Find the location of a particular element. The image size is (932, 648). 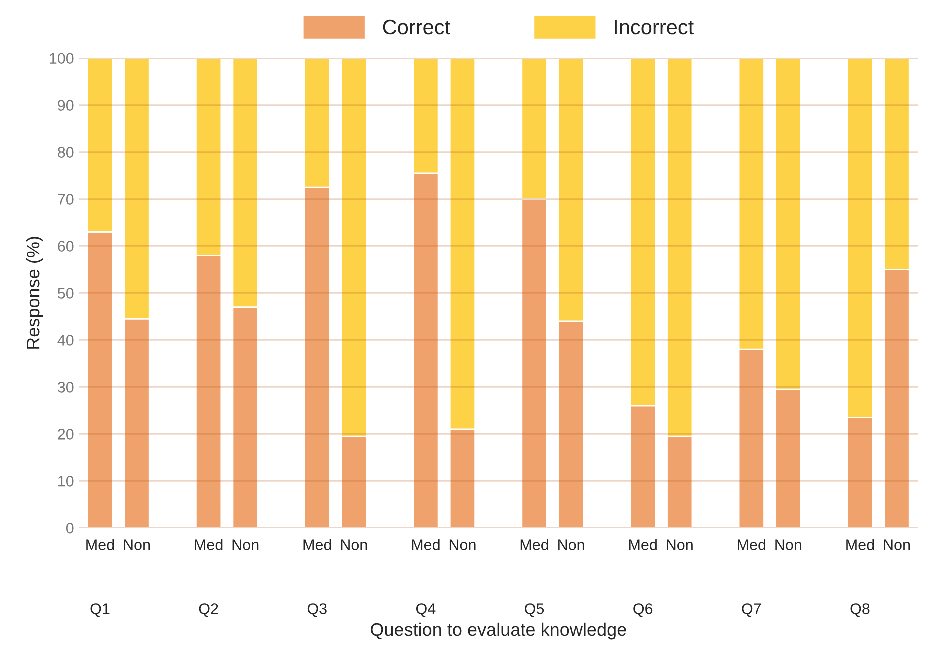

y-tick-label: 10 is located at coordinates (66, 481).